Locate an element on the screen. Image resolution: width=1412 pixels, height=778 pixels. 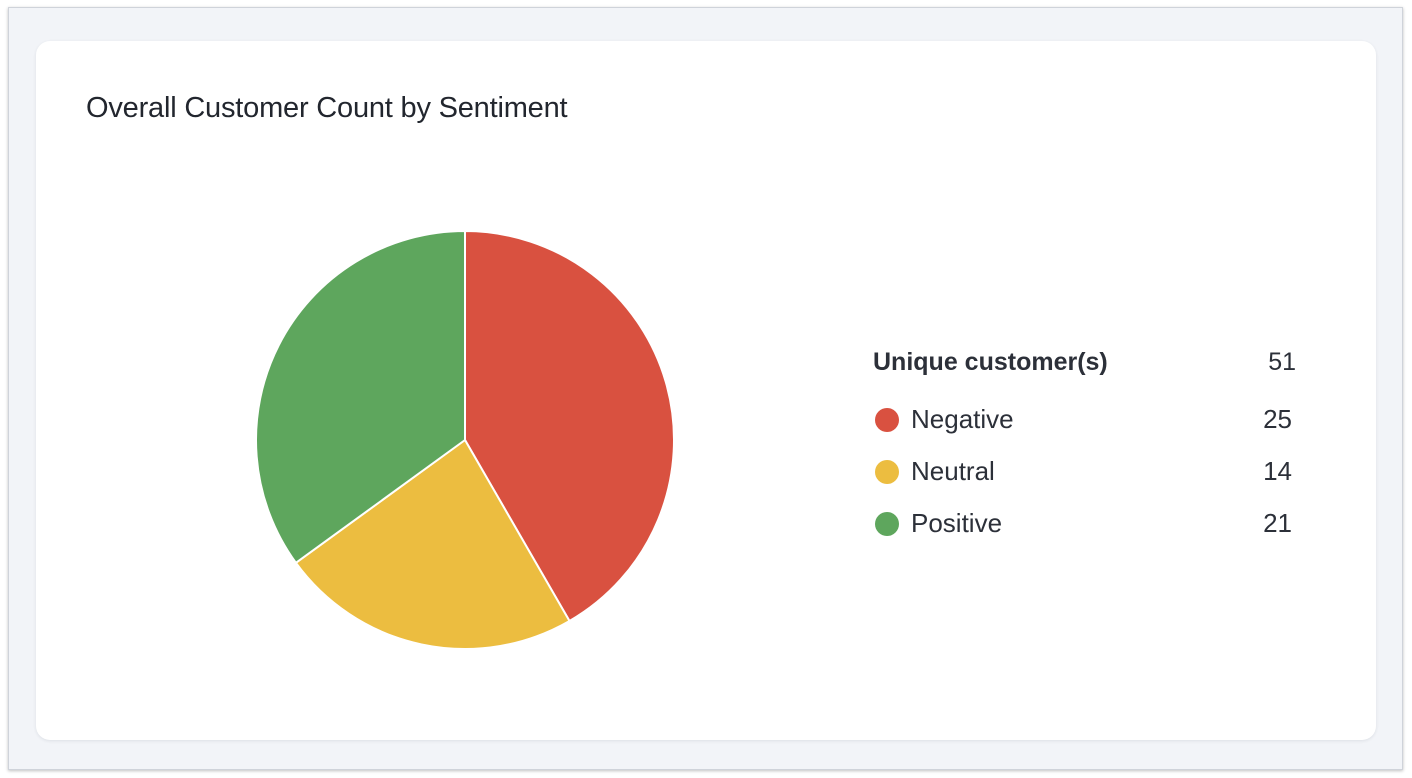
pie-slice-neutral is located at coordinates (432, 544).